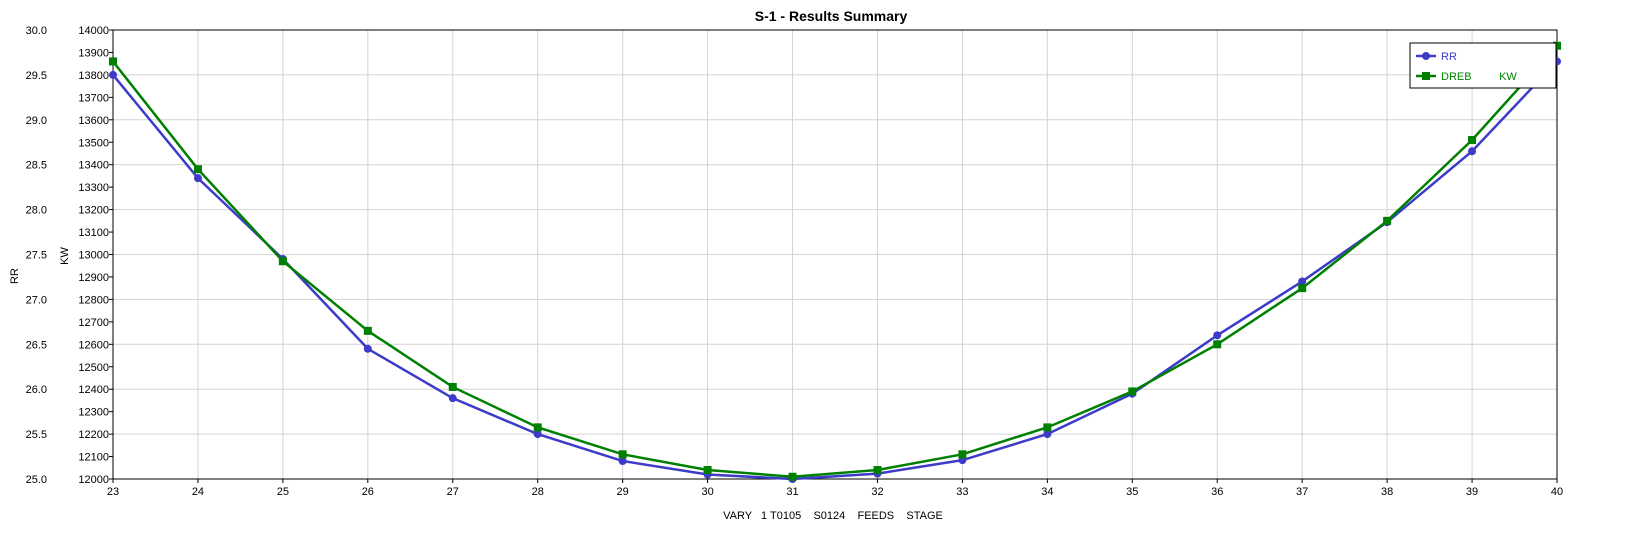 This screenshot has height=554, width=1639. Describe the element at coordinates (1047, 492) in the screenshot. I see `x-tick-label: 34` at that location.